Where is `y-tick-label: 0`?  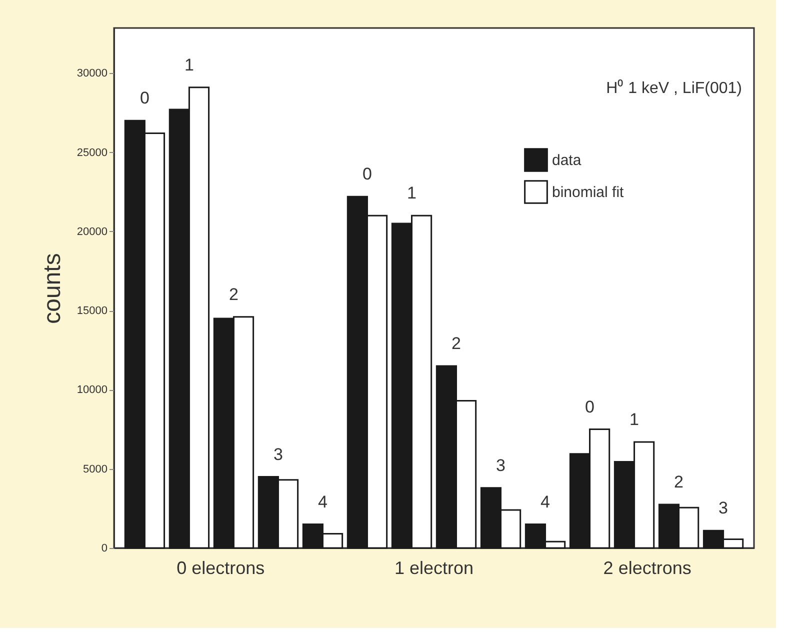 y-tick-label: 0 is located at coordinates (104, 548).